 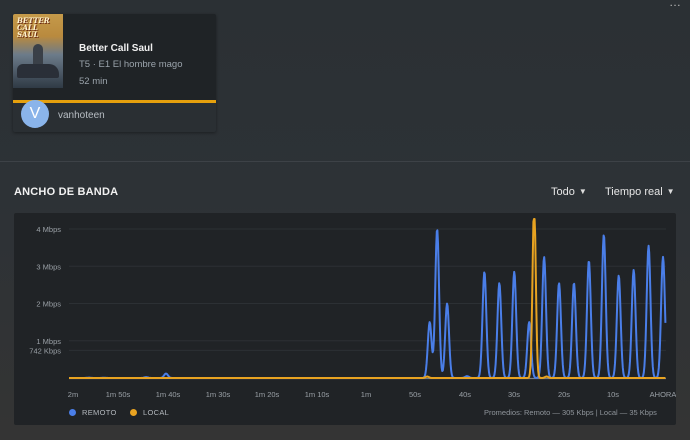 What do you see at coordinates (514, 394) in the screenshot?
I see `x-tick-label: 30s` at bounding box center [514, 394].